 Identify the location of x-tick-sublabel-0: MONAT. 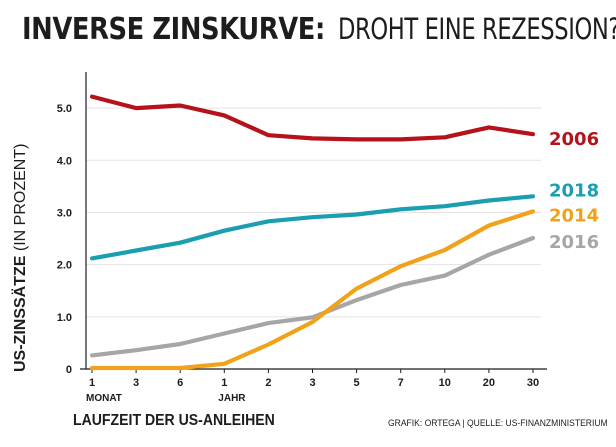
(104, 398).